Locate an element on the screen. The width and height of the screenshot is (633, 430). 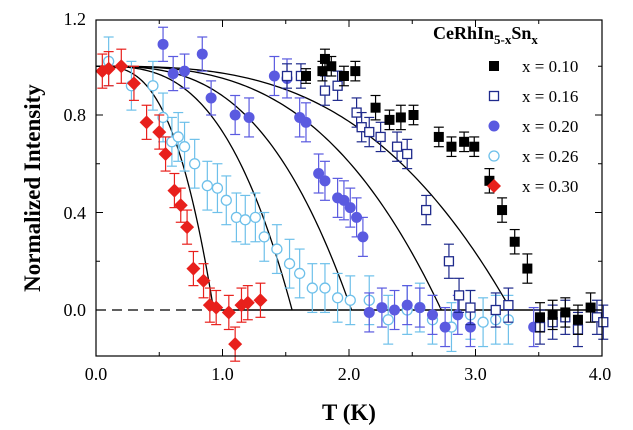
legend-label: x = 0.30 is located at coordinates (550, 186).